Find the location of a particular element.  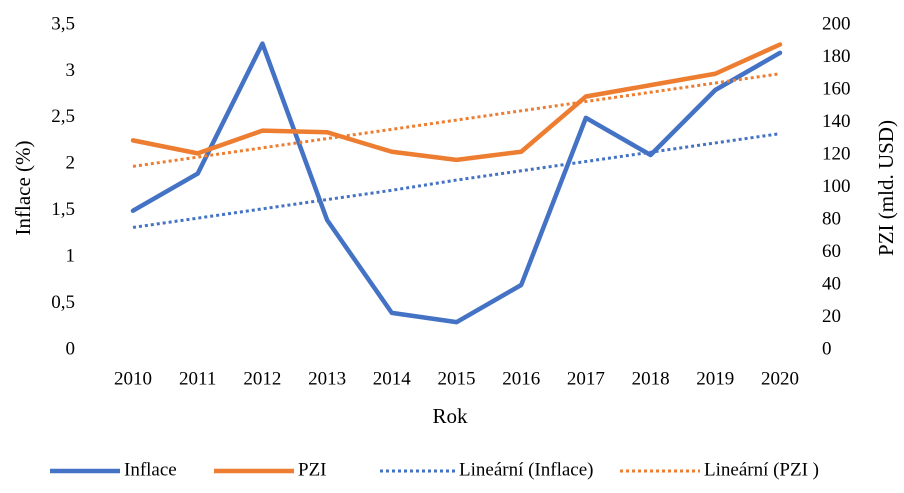

x-tick-label: 2011 is located at coordinates (197, 378).